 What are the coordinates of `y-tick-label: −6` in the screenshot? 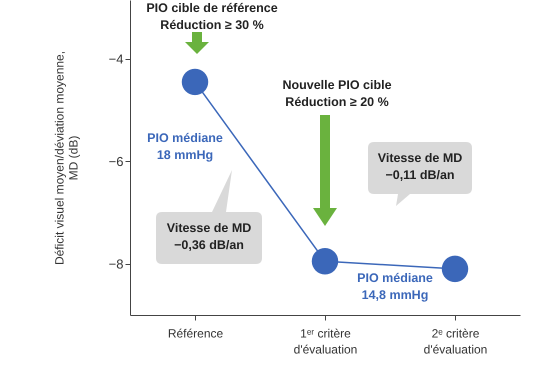 It's located at (116, 161).